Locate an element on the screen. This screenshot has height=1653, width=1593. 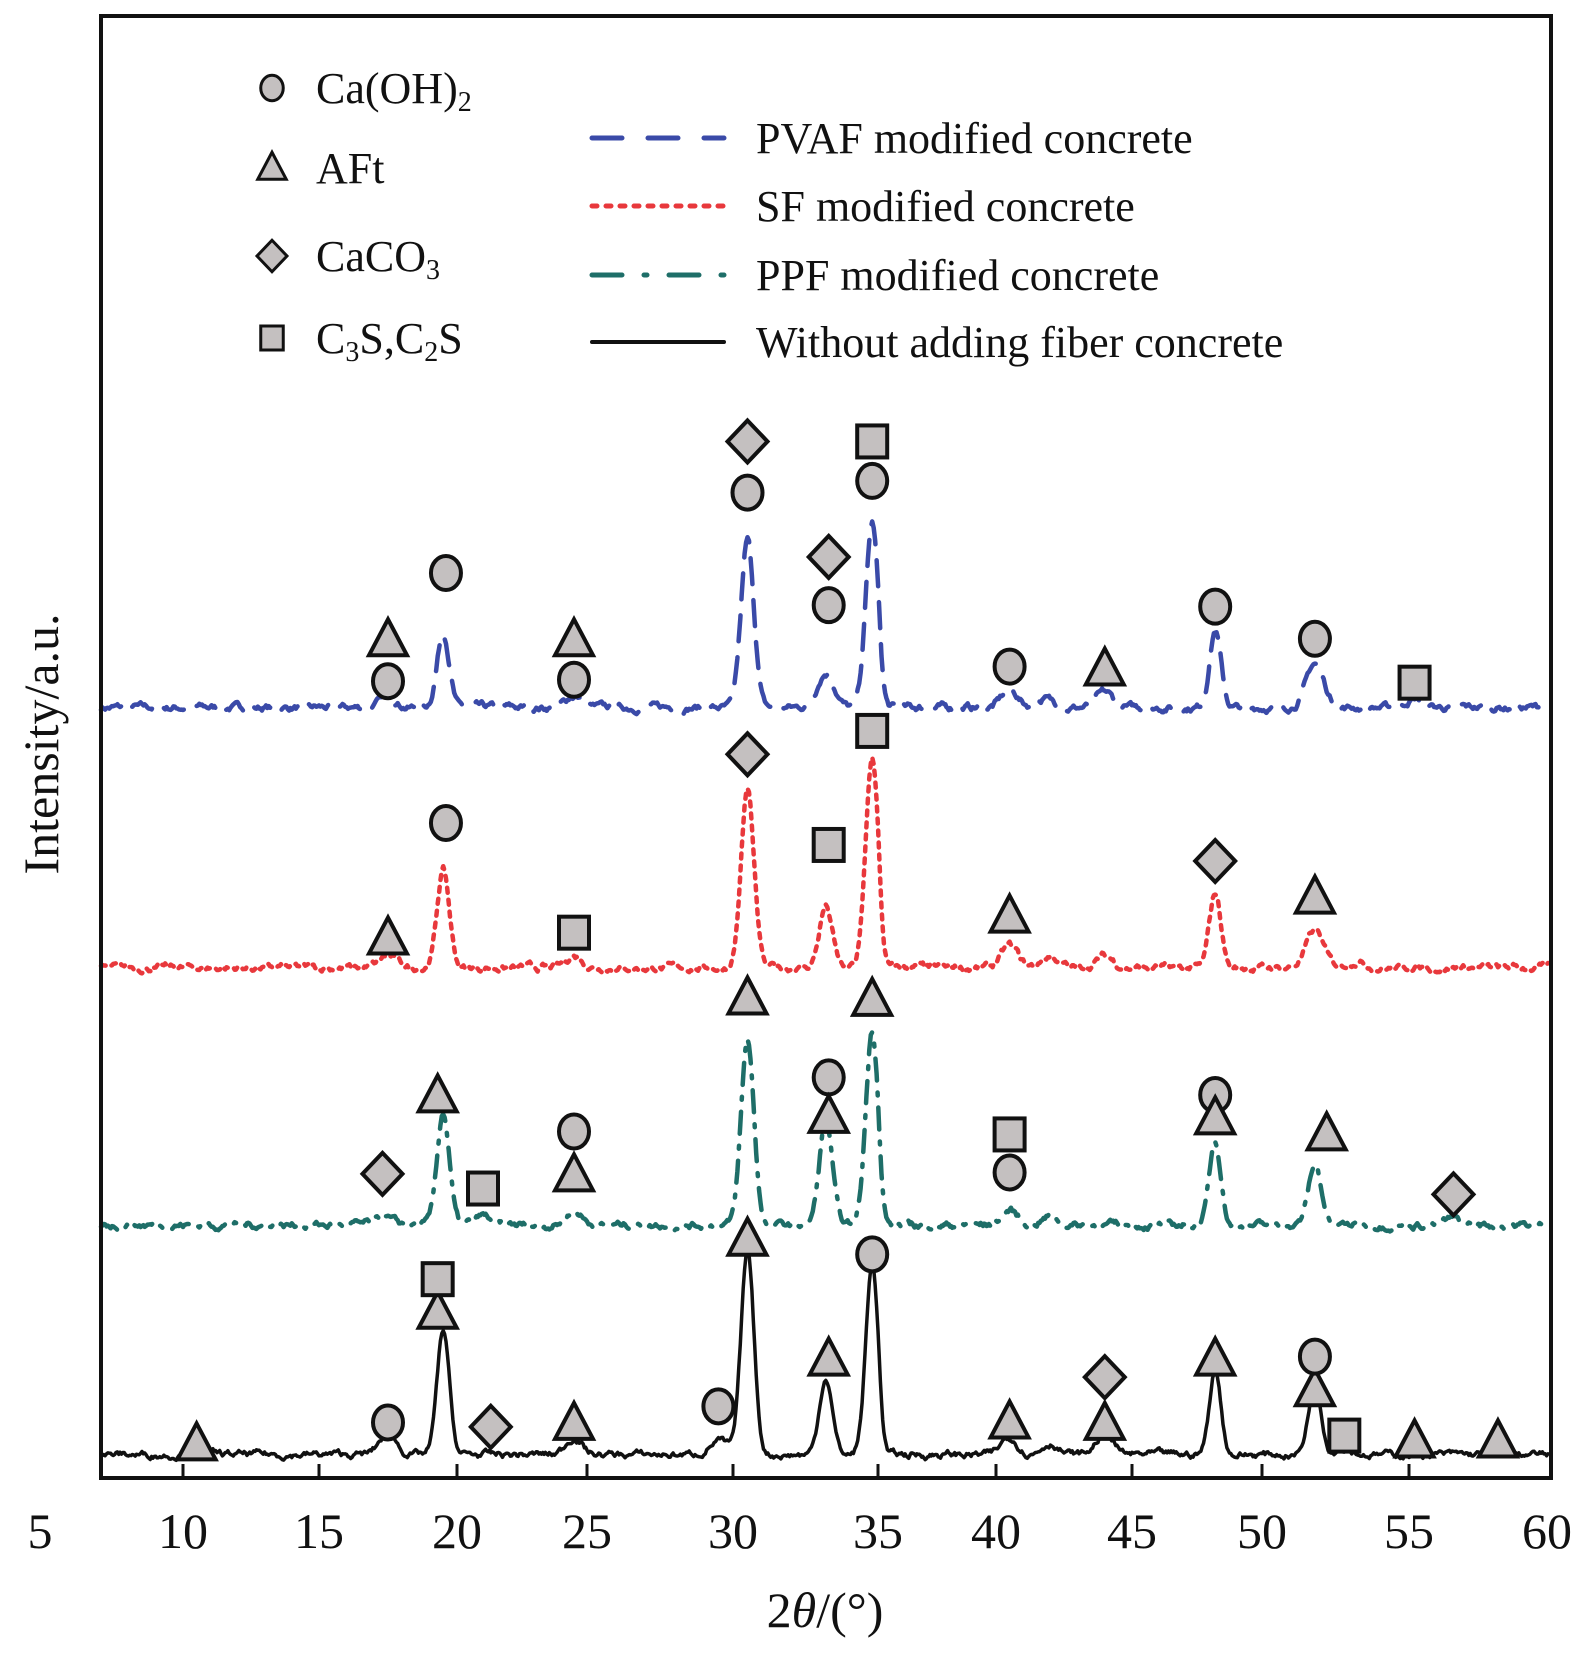
series-legend-item: Without adding fiber concrete is located at coordinates (936, 342).